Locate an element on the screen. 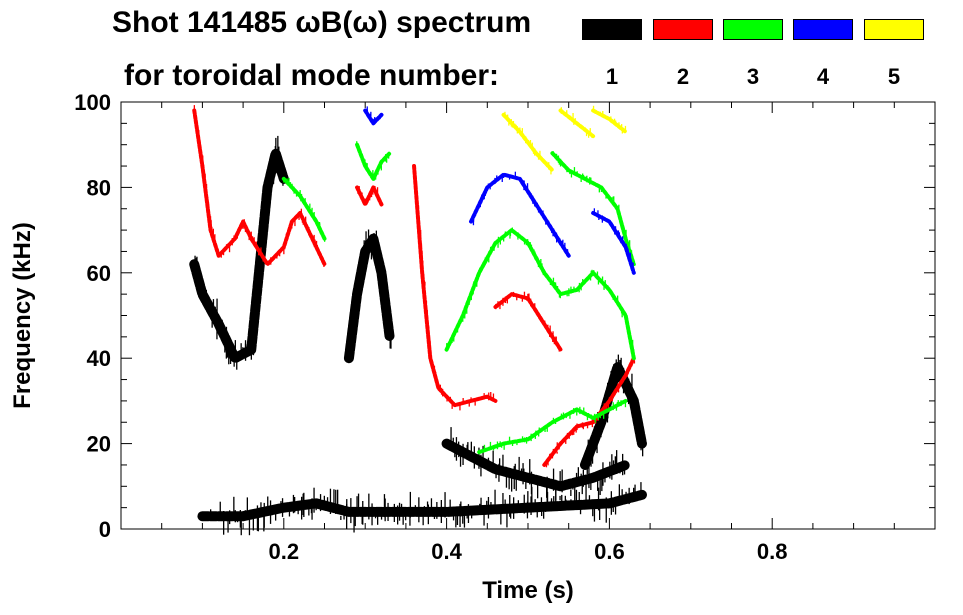 This screenshot has height=615, width=963. mode-5-trace is located at coordinates (528, 143).